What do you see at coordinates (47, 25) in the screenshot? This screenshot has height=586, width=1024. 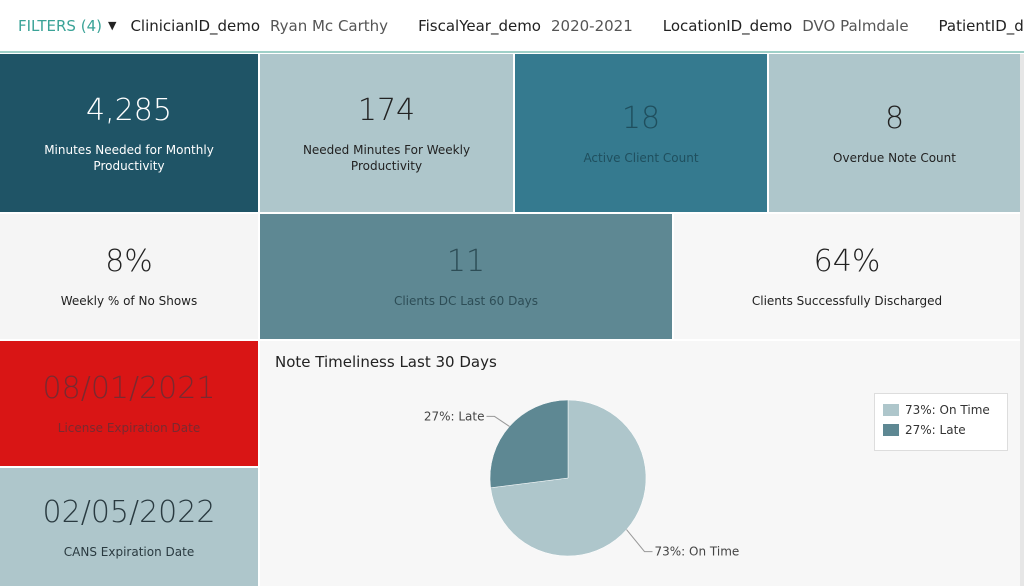 I see `filters-label: FILTERS` at bounding box center [47, 25].